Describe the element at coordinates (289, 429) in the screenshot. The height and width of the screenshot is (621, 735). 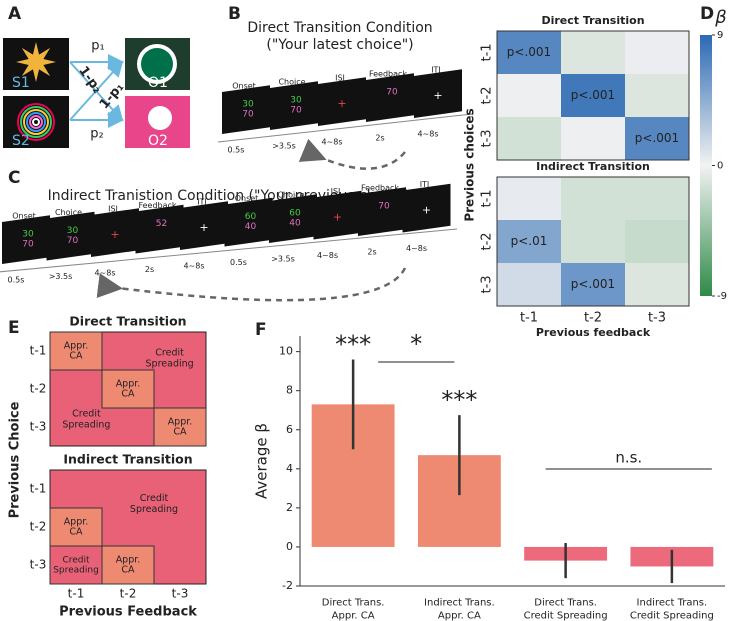
I see `y-tick-label: 6` at that location.